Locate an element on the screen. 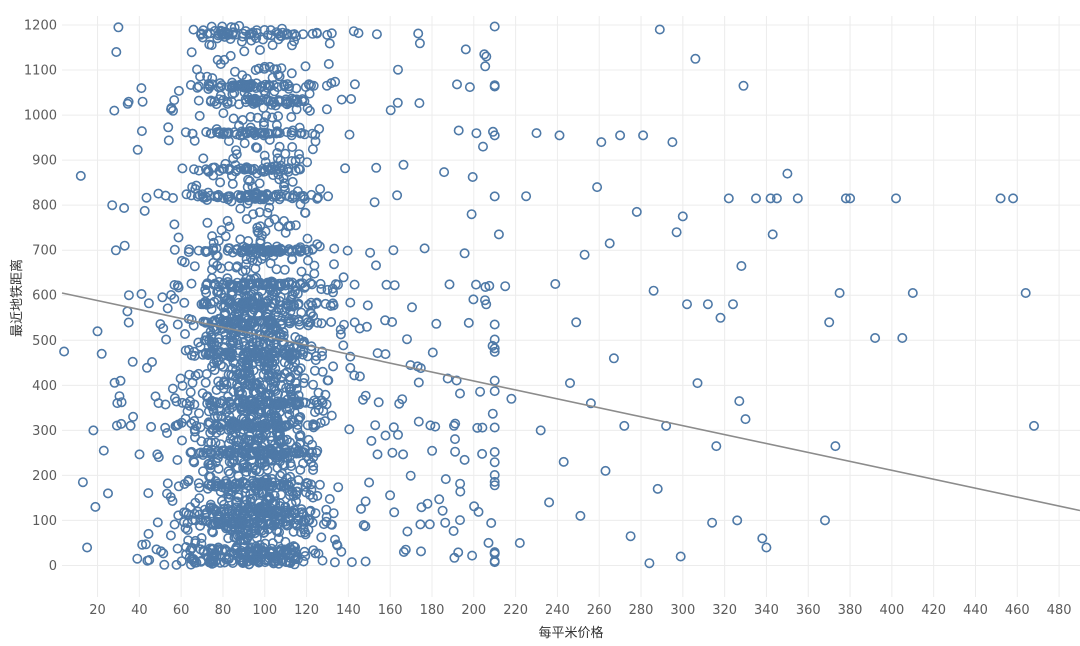 The width and height of the screenshot is (1080, 646). x-tick-label: 380 is located at coordinates (850, 610).